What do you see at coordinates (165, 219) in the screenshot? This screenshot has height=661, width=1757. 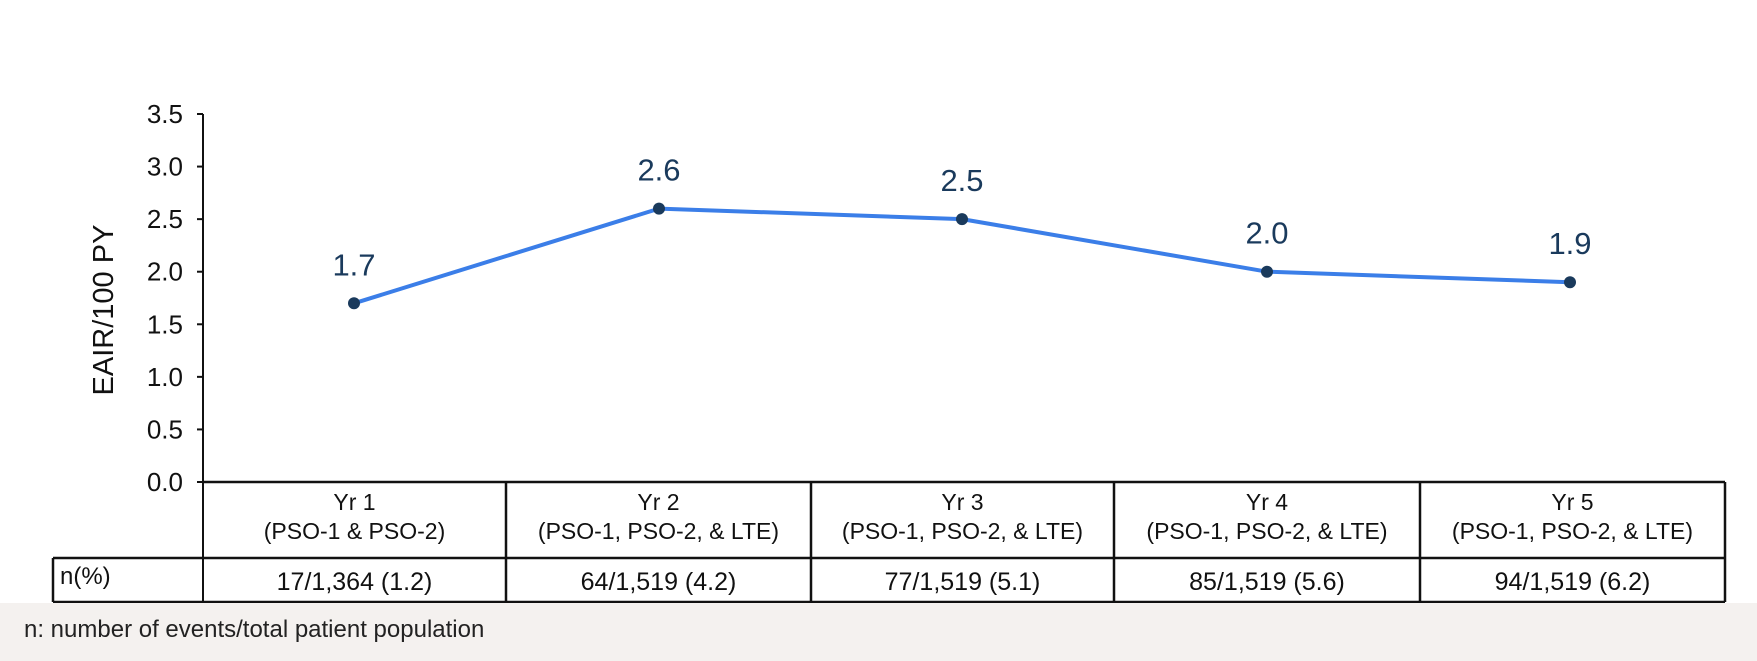 I see `y-tick-label: 2.5` at bounding box center [165, 219].